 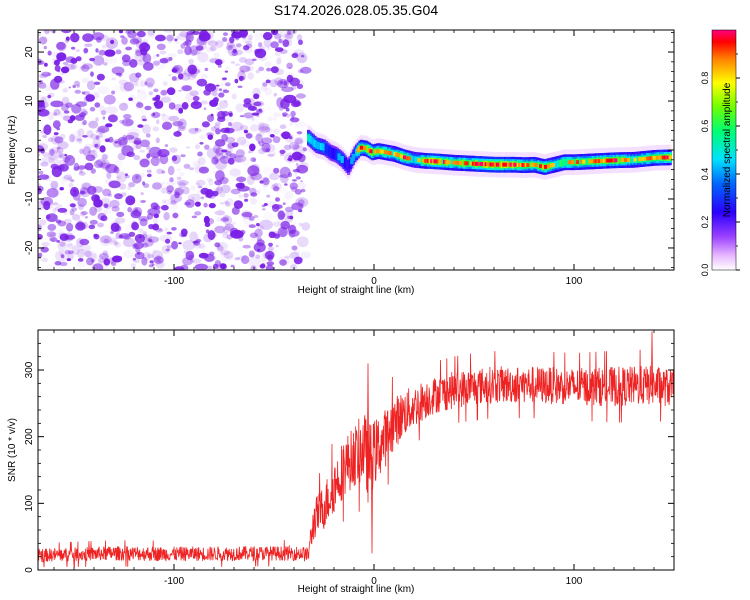 What do you see at coordinates (174, 581) in the screenshot?
I see `snr-xtick-label: -100` at bounding box center [174, 581].